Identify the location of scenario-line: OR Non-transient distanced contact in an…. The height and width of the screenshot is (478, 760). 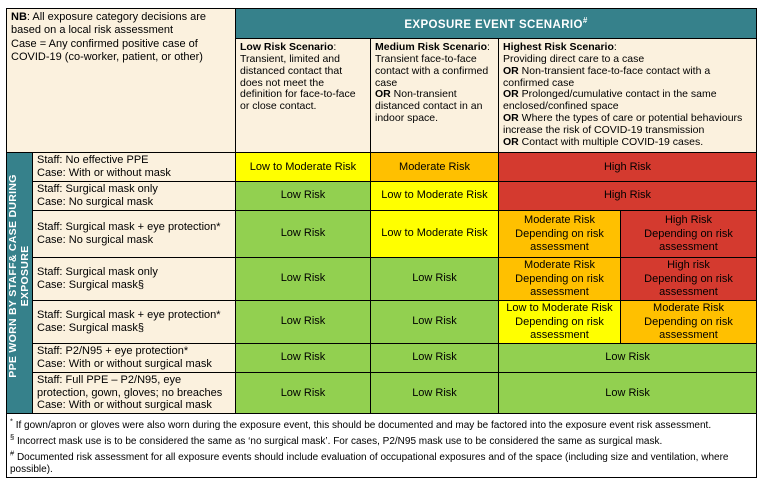
(429, 106).